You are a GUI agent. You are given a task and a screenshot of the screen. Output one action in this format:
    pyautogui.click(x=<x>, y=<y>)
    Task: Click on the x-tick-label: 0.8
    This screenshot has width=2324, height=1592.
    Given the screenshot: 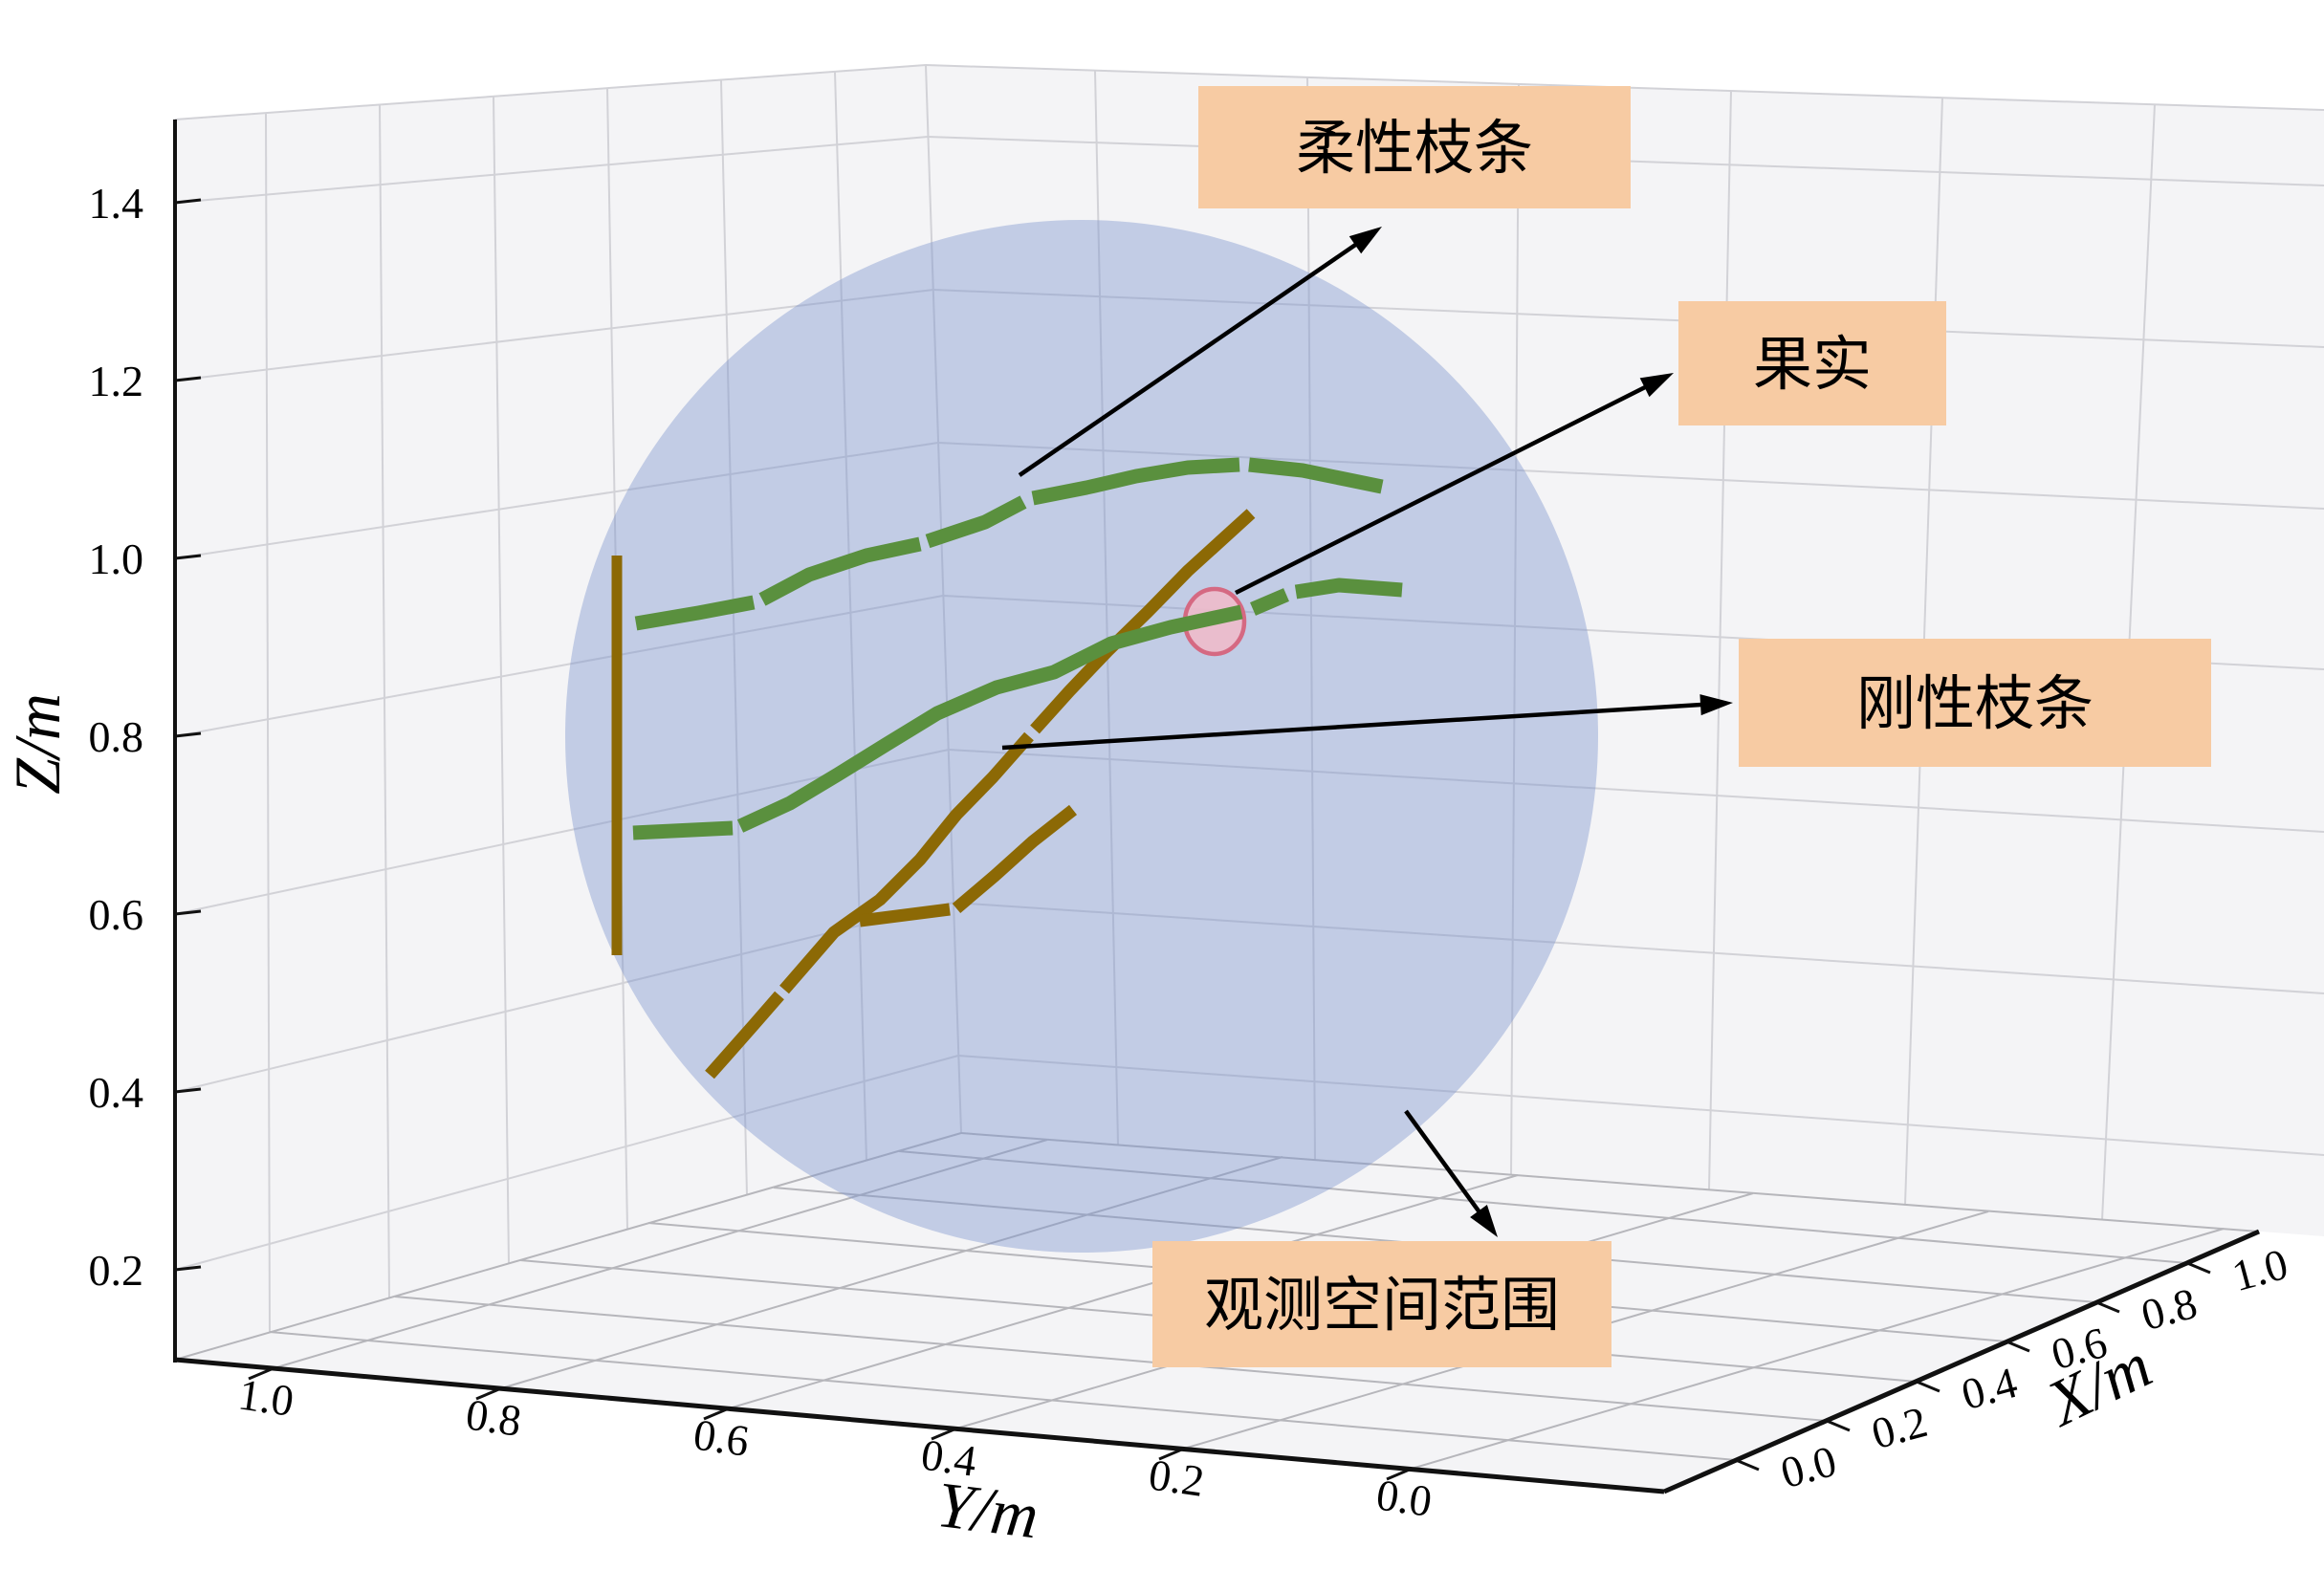 What is the action you would take?
    pyautogui.click(x=2170, y=1309)
    